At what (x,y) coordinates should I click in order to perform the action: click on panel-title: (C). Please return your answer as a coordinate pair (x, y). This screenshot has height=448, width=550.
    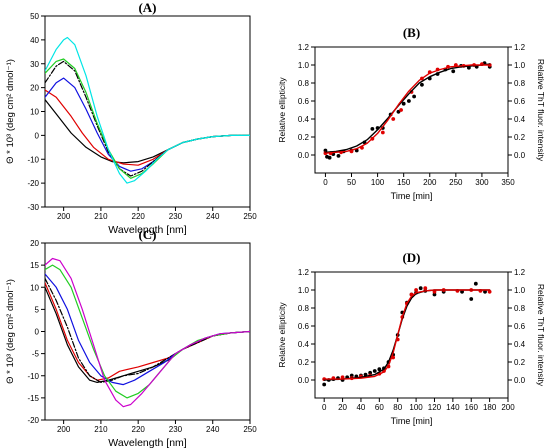
    Looking at the image, I should click on (147, 234).